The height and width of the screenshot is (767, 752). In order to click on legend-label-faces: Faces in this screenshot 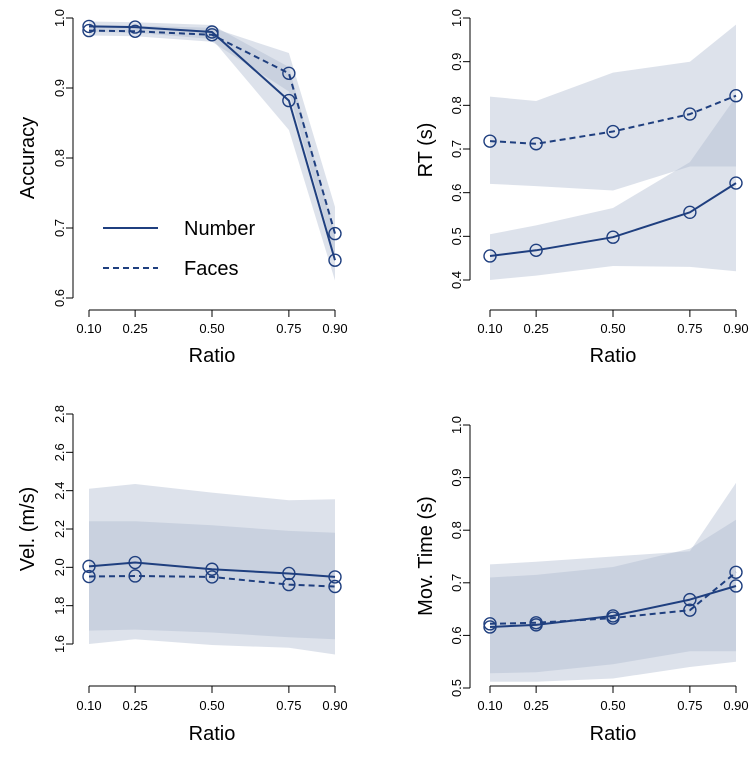, I will do `click(211, 269)`.